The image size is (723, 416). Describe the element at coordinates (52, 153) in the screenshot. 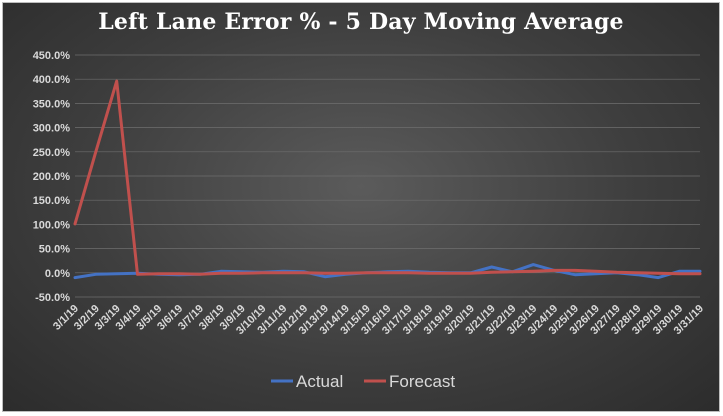

I see `y-tick-label: 250.0%` at that location.